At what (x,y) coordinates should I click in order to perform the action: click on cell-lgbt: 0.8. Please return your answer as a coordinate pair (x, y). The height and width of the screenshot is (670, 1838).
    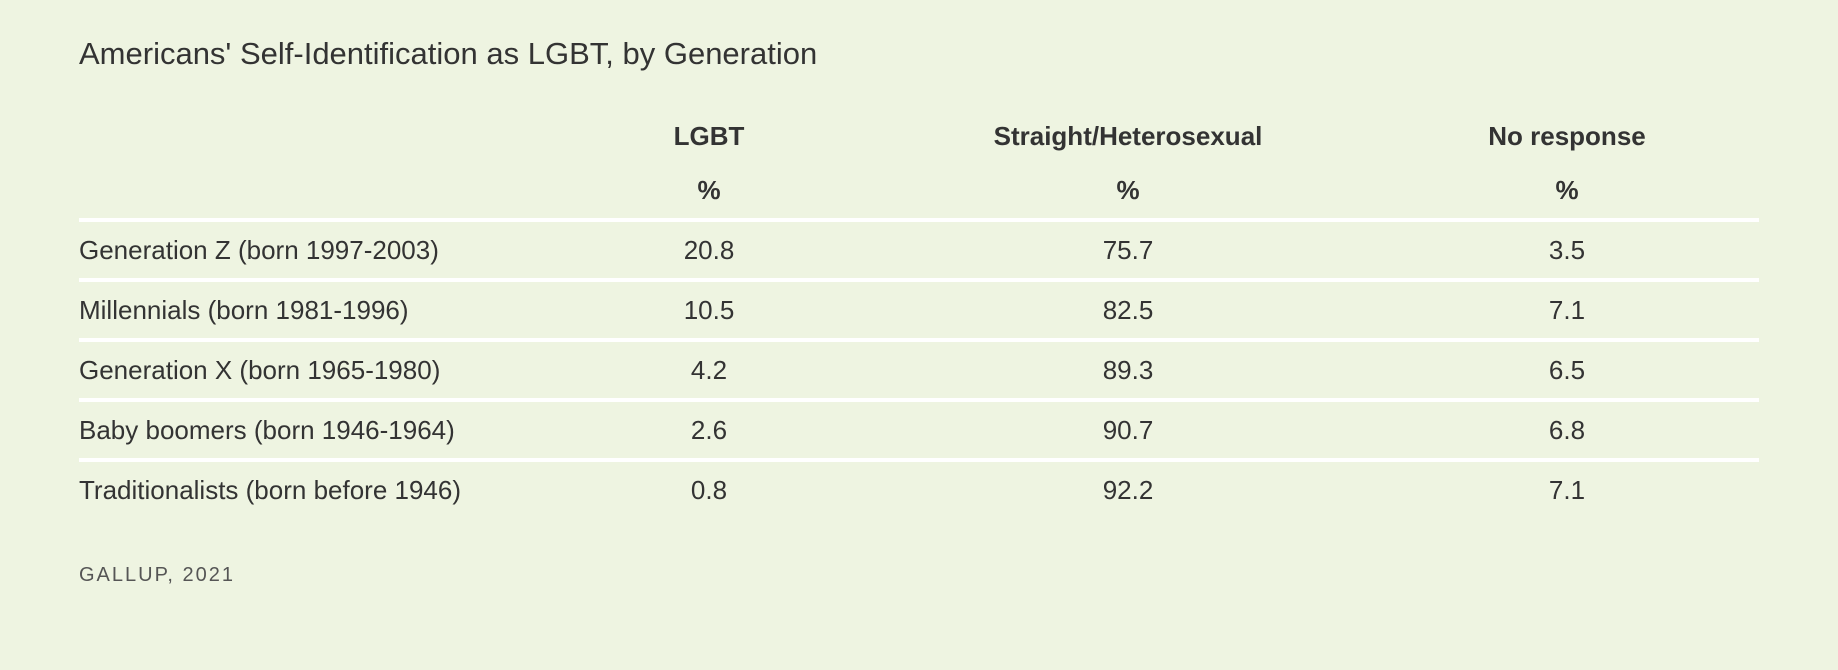
    Looking at the image, I should click on (709, 489).